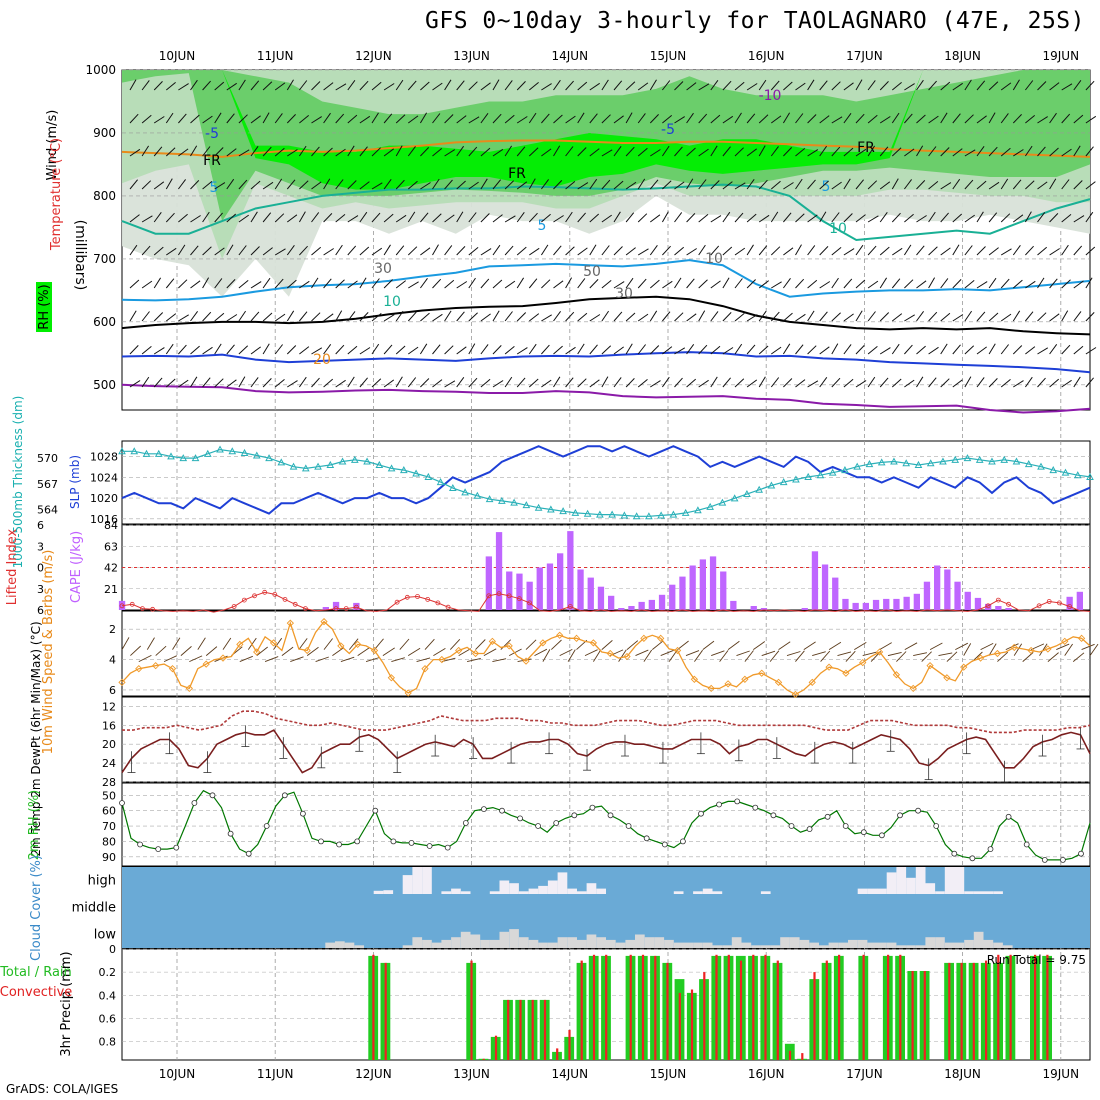 The image size is (1100, 1100). What do you see at coordinates (489, 596) in the screenshot?
I see `li-marker` at bounding box center [489, 596].